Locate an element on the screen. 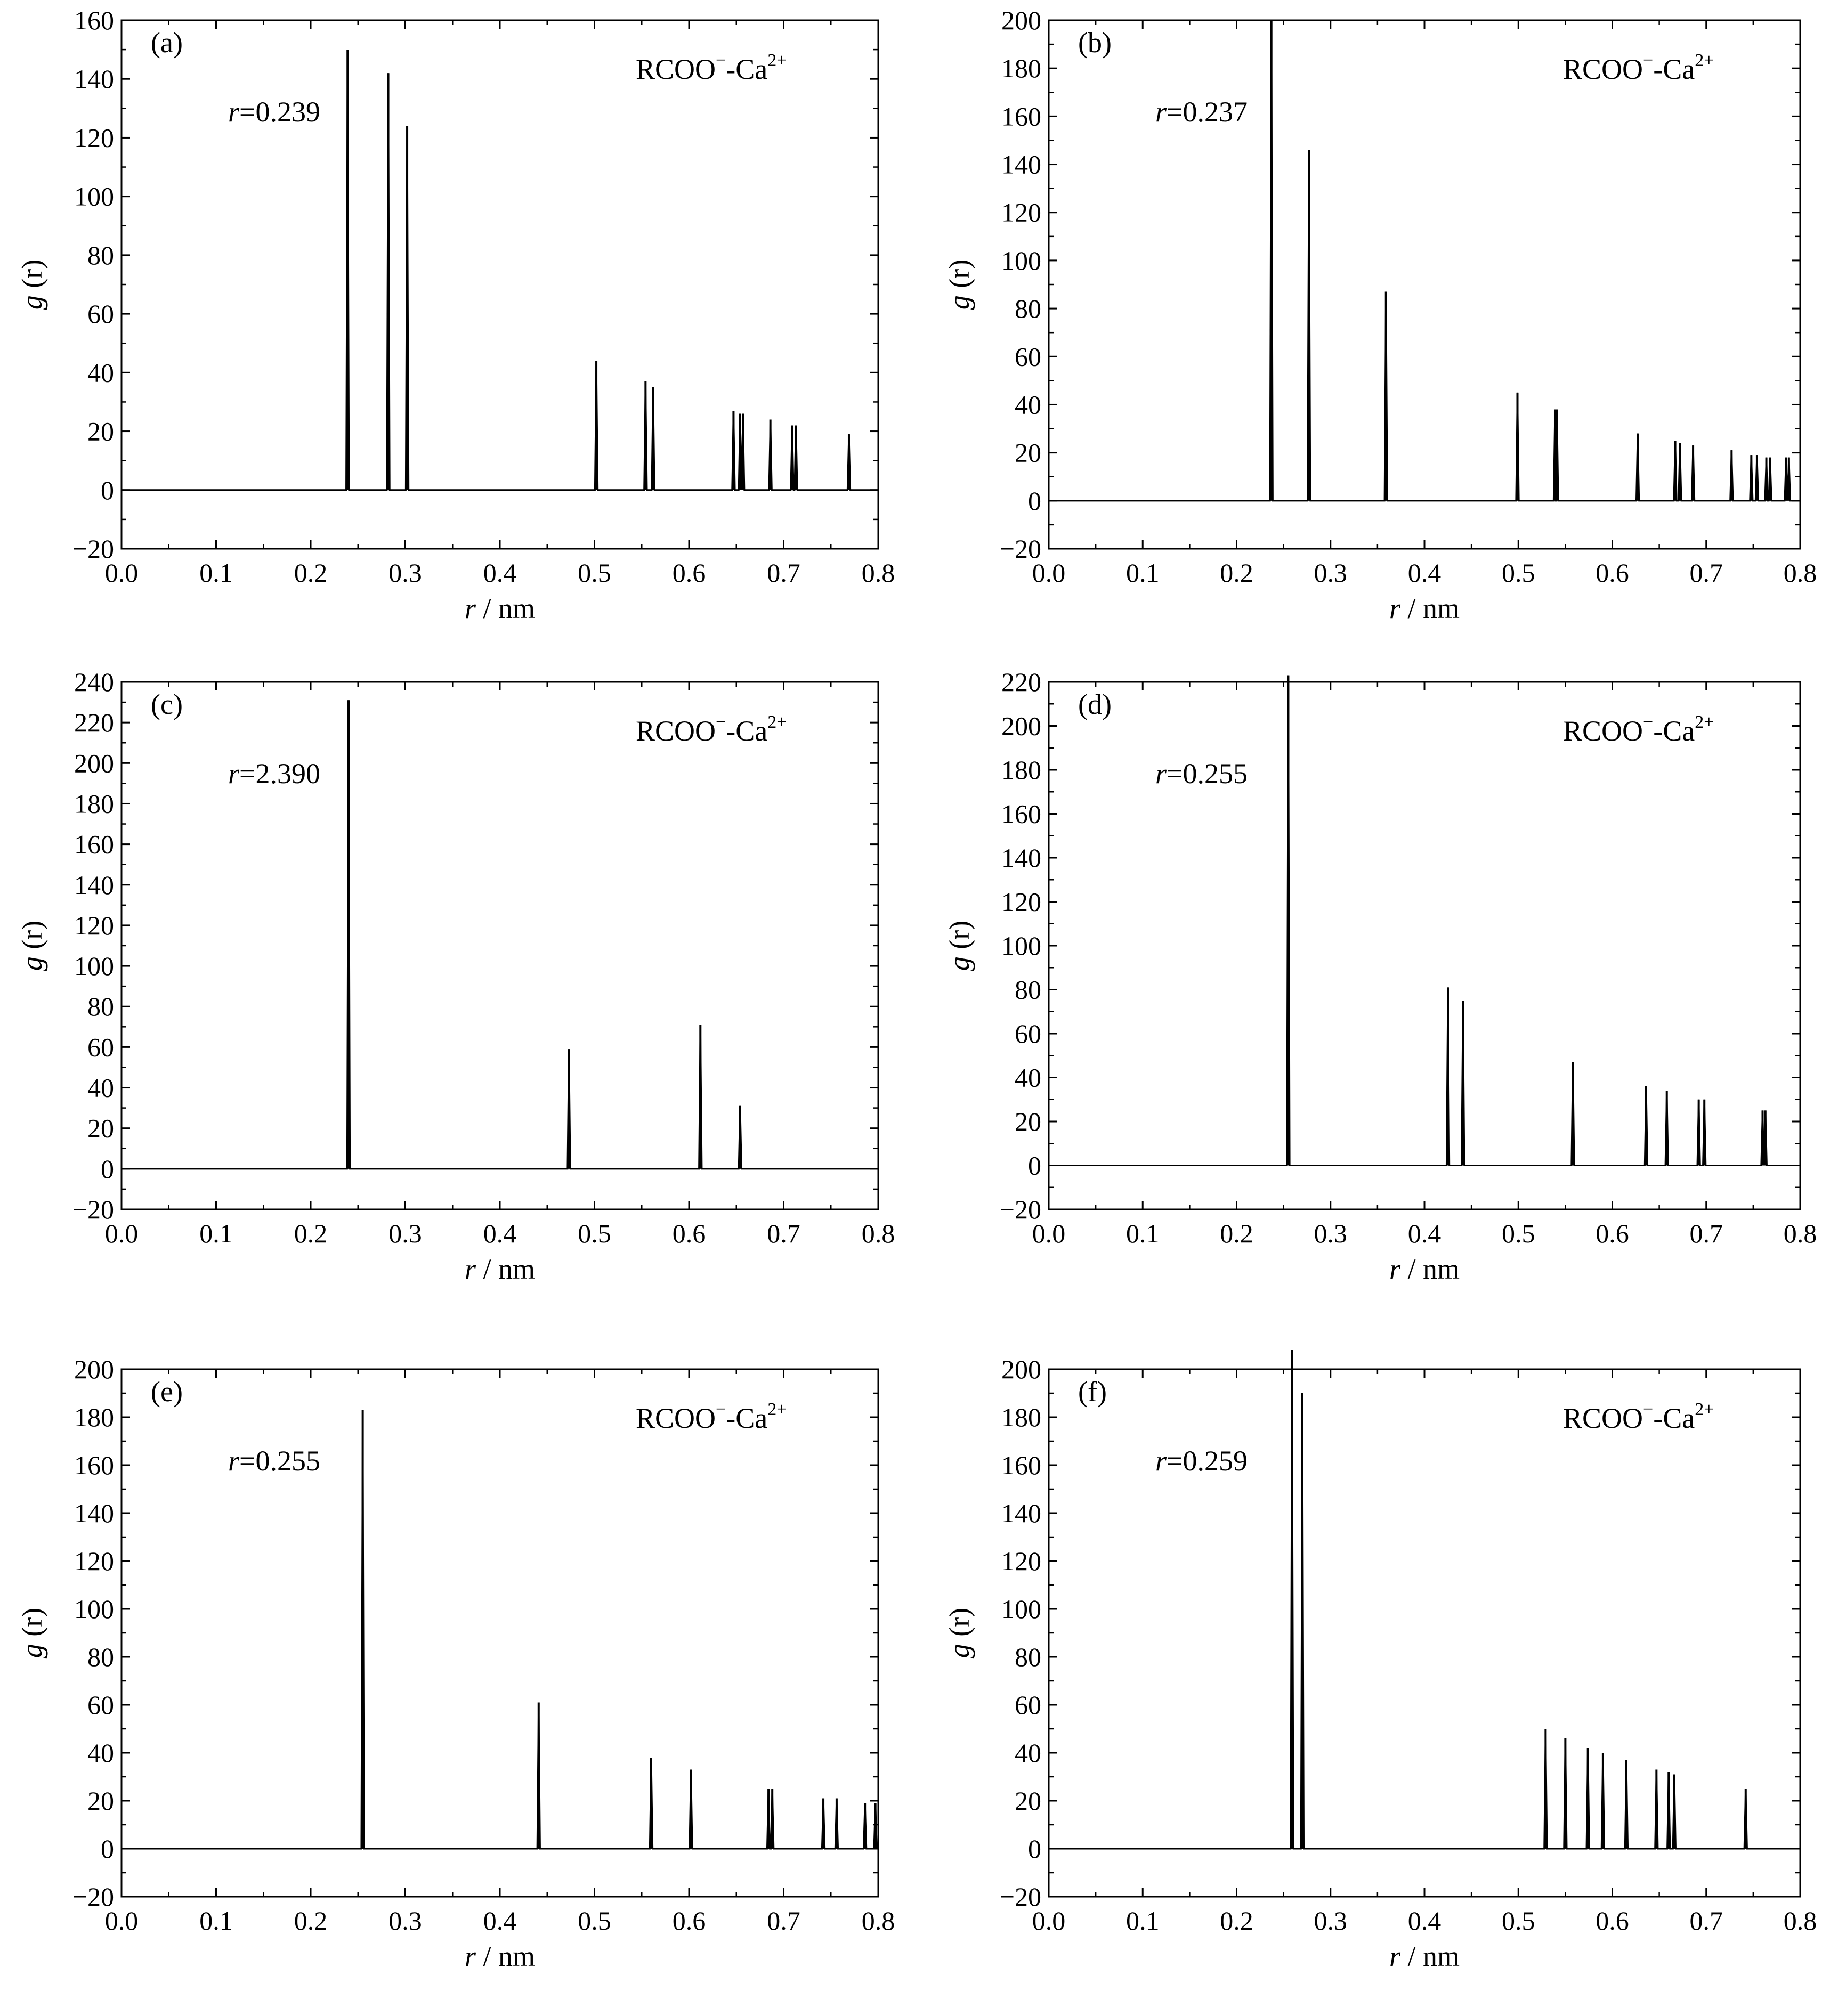 Image resolution: width=1822 pixels, height=2016 pixels. peak-annotation: r=0.255 is located at coordinates (1201, 774).